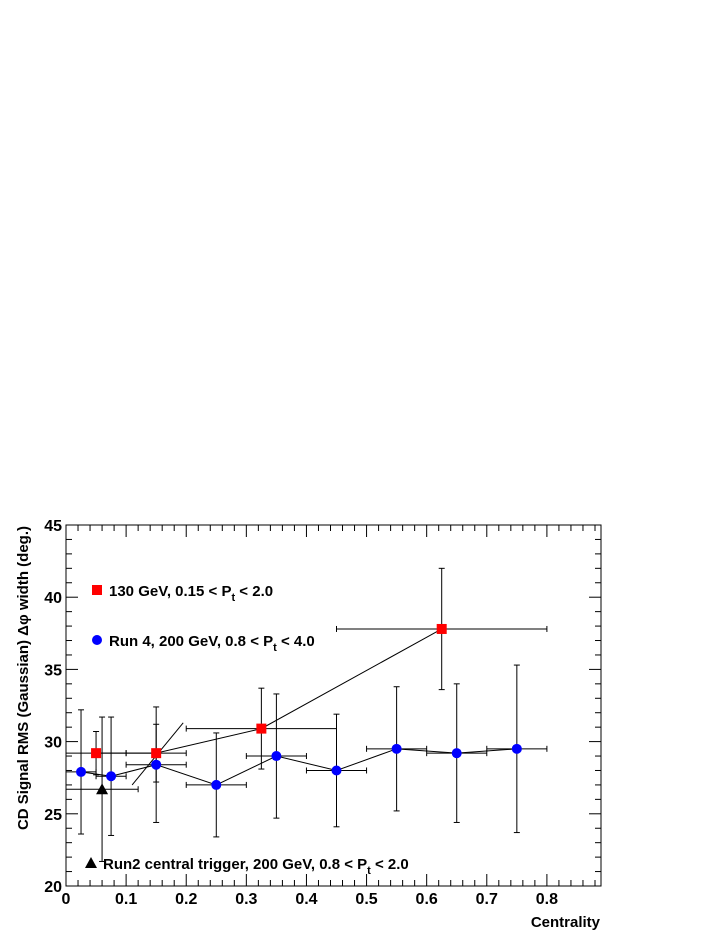  I want to click on y-tick-label: 40, so click(53, 598).